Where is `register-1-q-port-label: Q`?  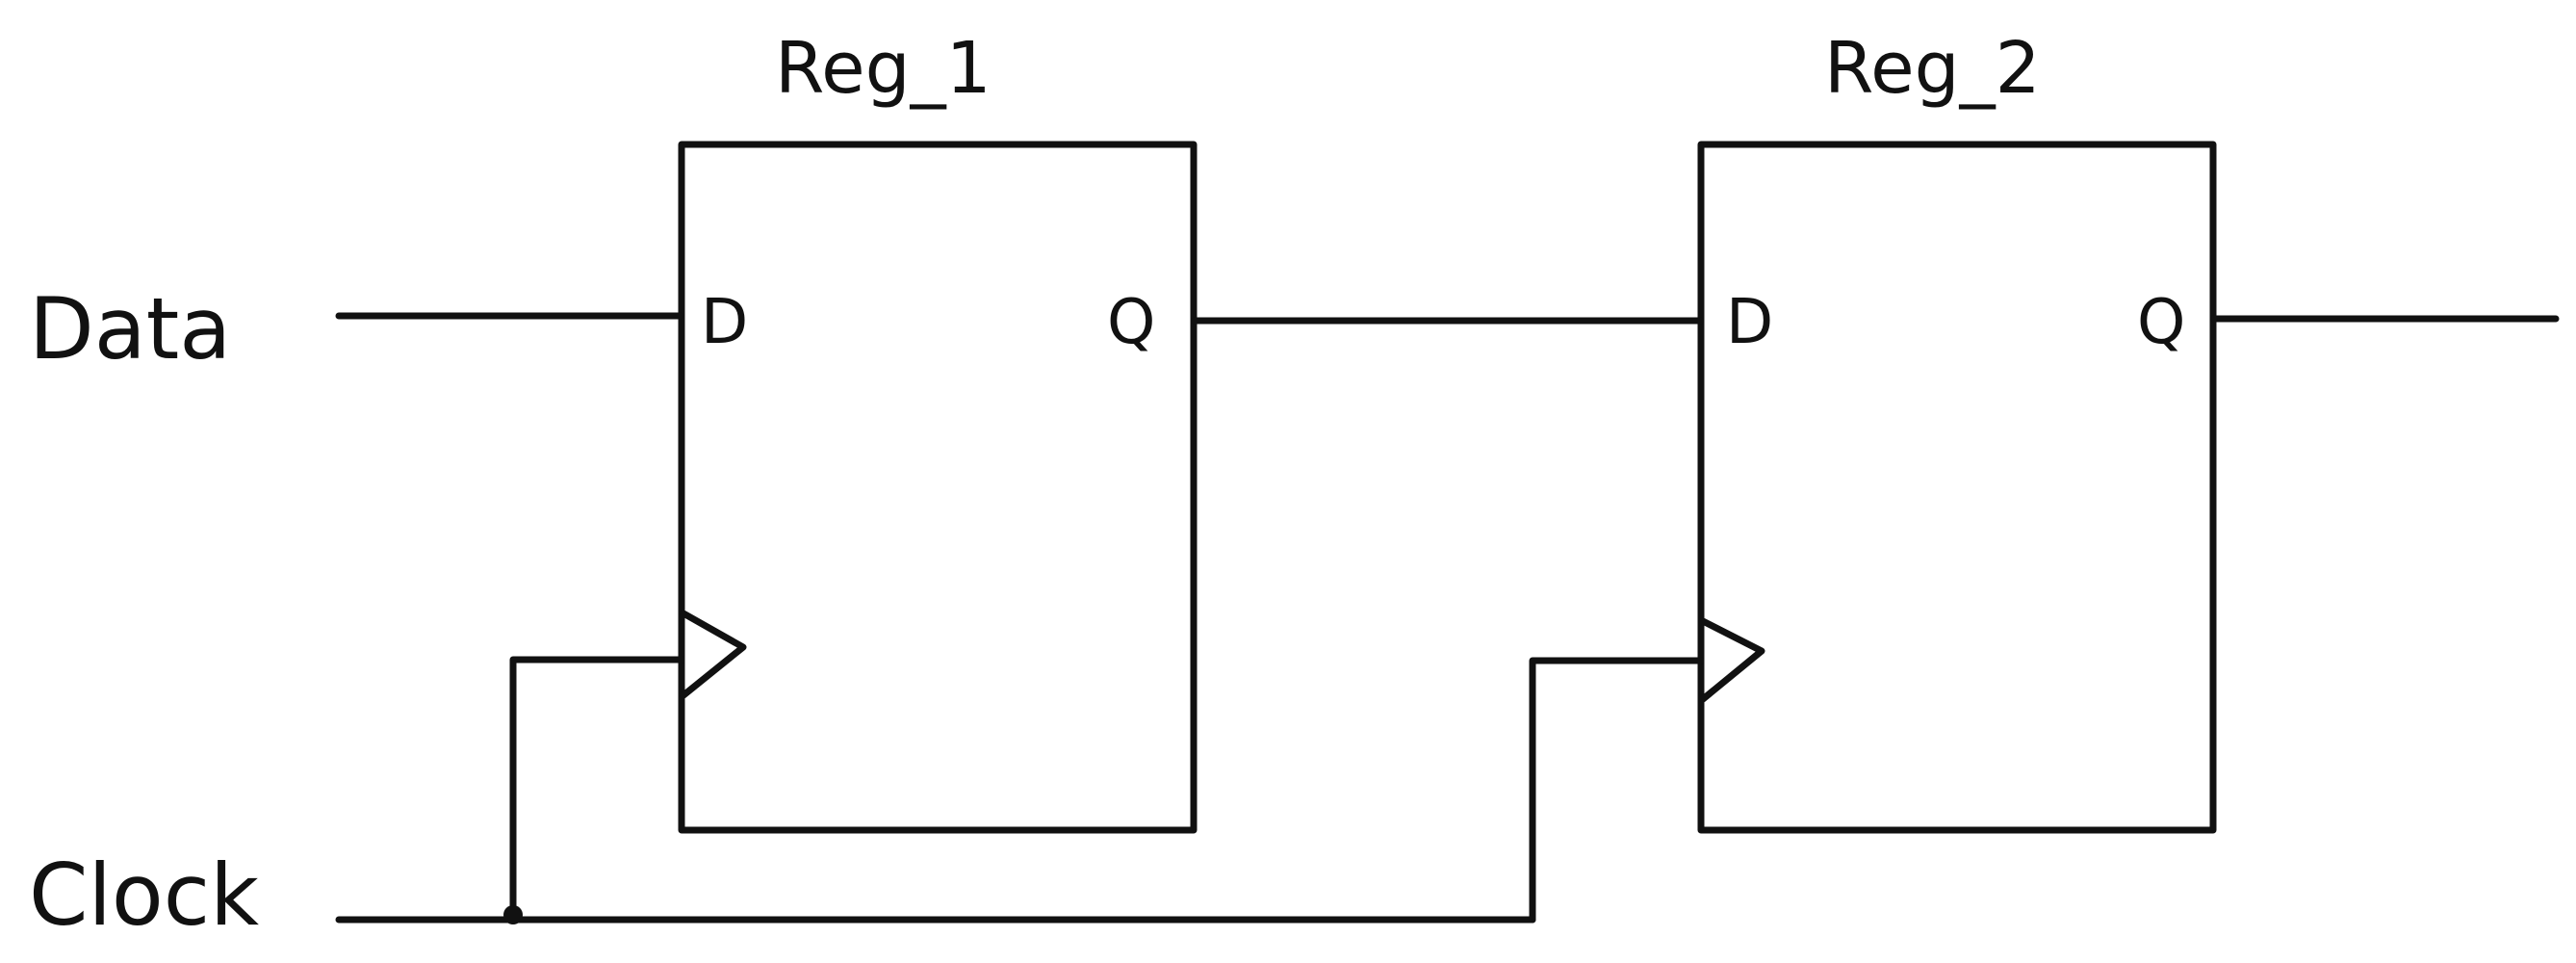 register-1-q-port-label: Q is located at coordinates (1131, 322).